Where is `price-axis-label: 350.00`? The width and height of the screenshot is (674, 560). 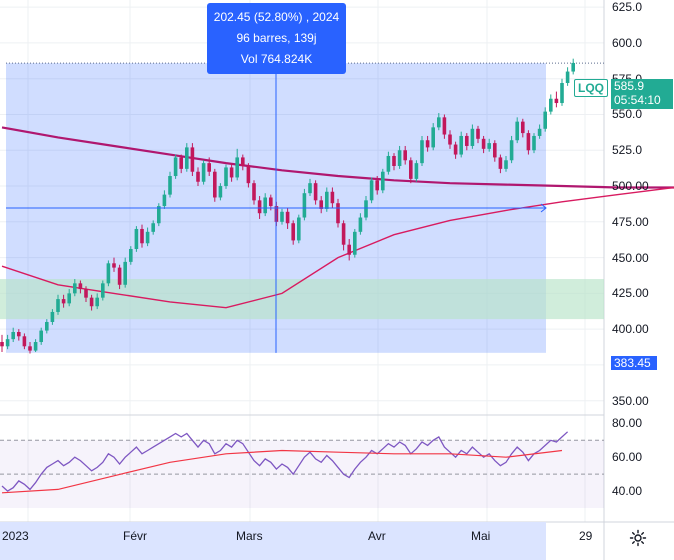
price-axis-label: 350.00 is located at coordinates (630, 400).